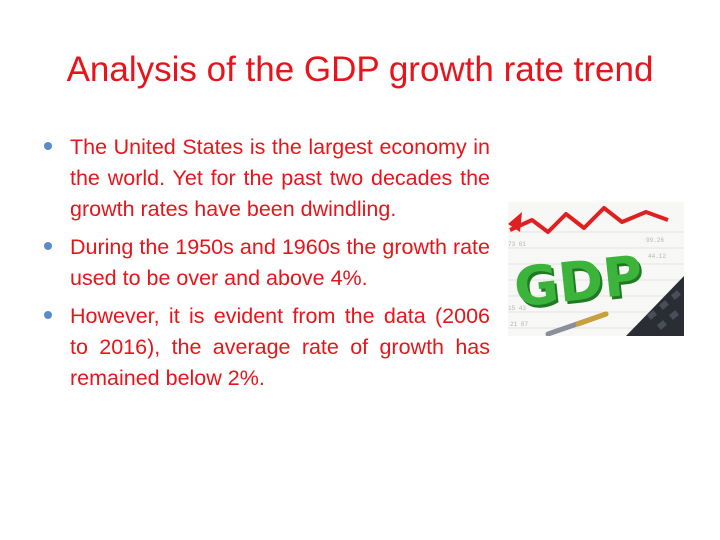 The width and height of the screenshot is (720, 540). Describe the element at coordinates (517, 244) in the screenshot. I see `svg-text: 73 61` at that location.